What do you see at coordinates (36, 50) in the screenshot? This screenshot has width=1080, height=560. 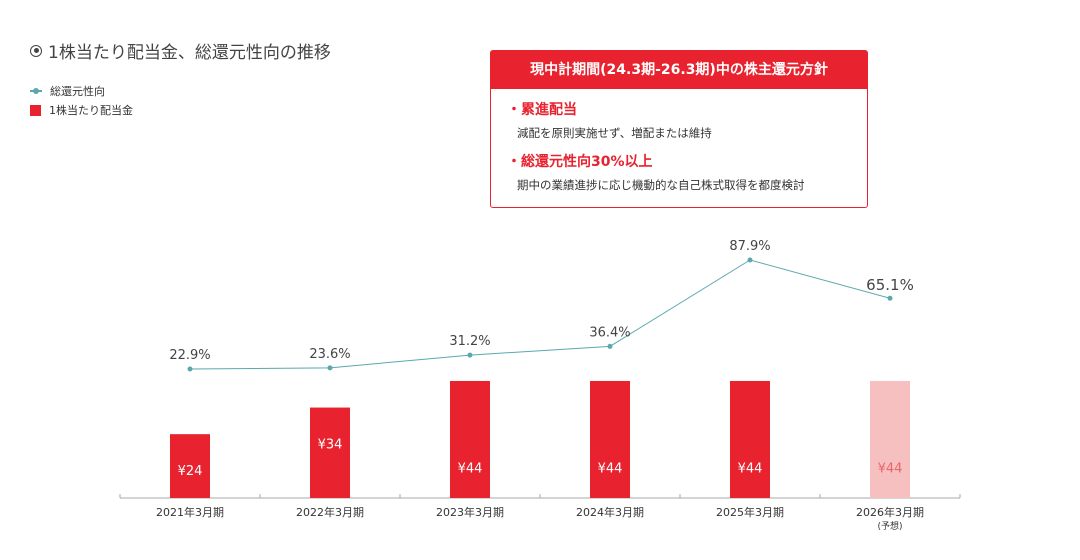 I see `bullet-icon` at bounding box center [36, 50].